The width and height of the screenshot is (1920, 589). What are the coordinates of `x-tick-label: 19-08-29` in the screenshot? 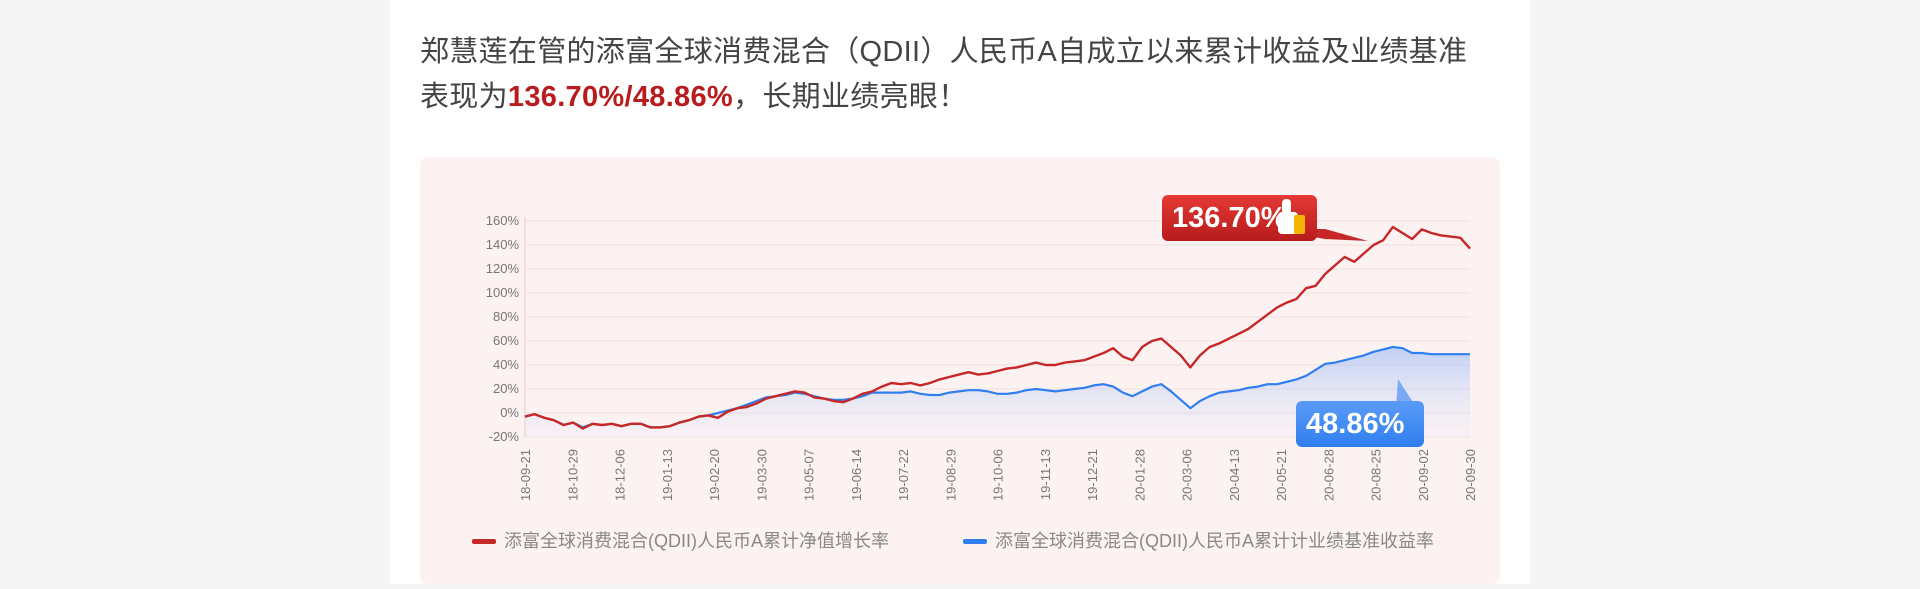 It's located at (950, 475).